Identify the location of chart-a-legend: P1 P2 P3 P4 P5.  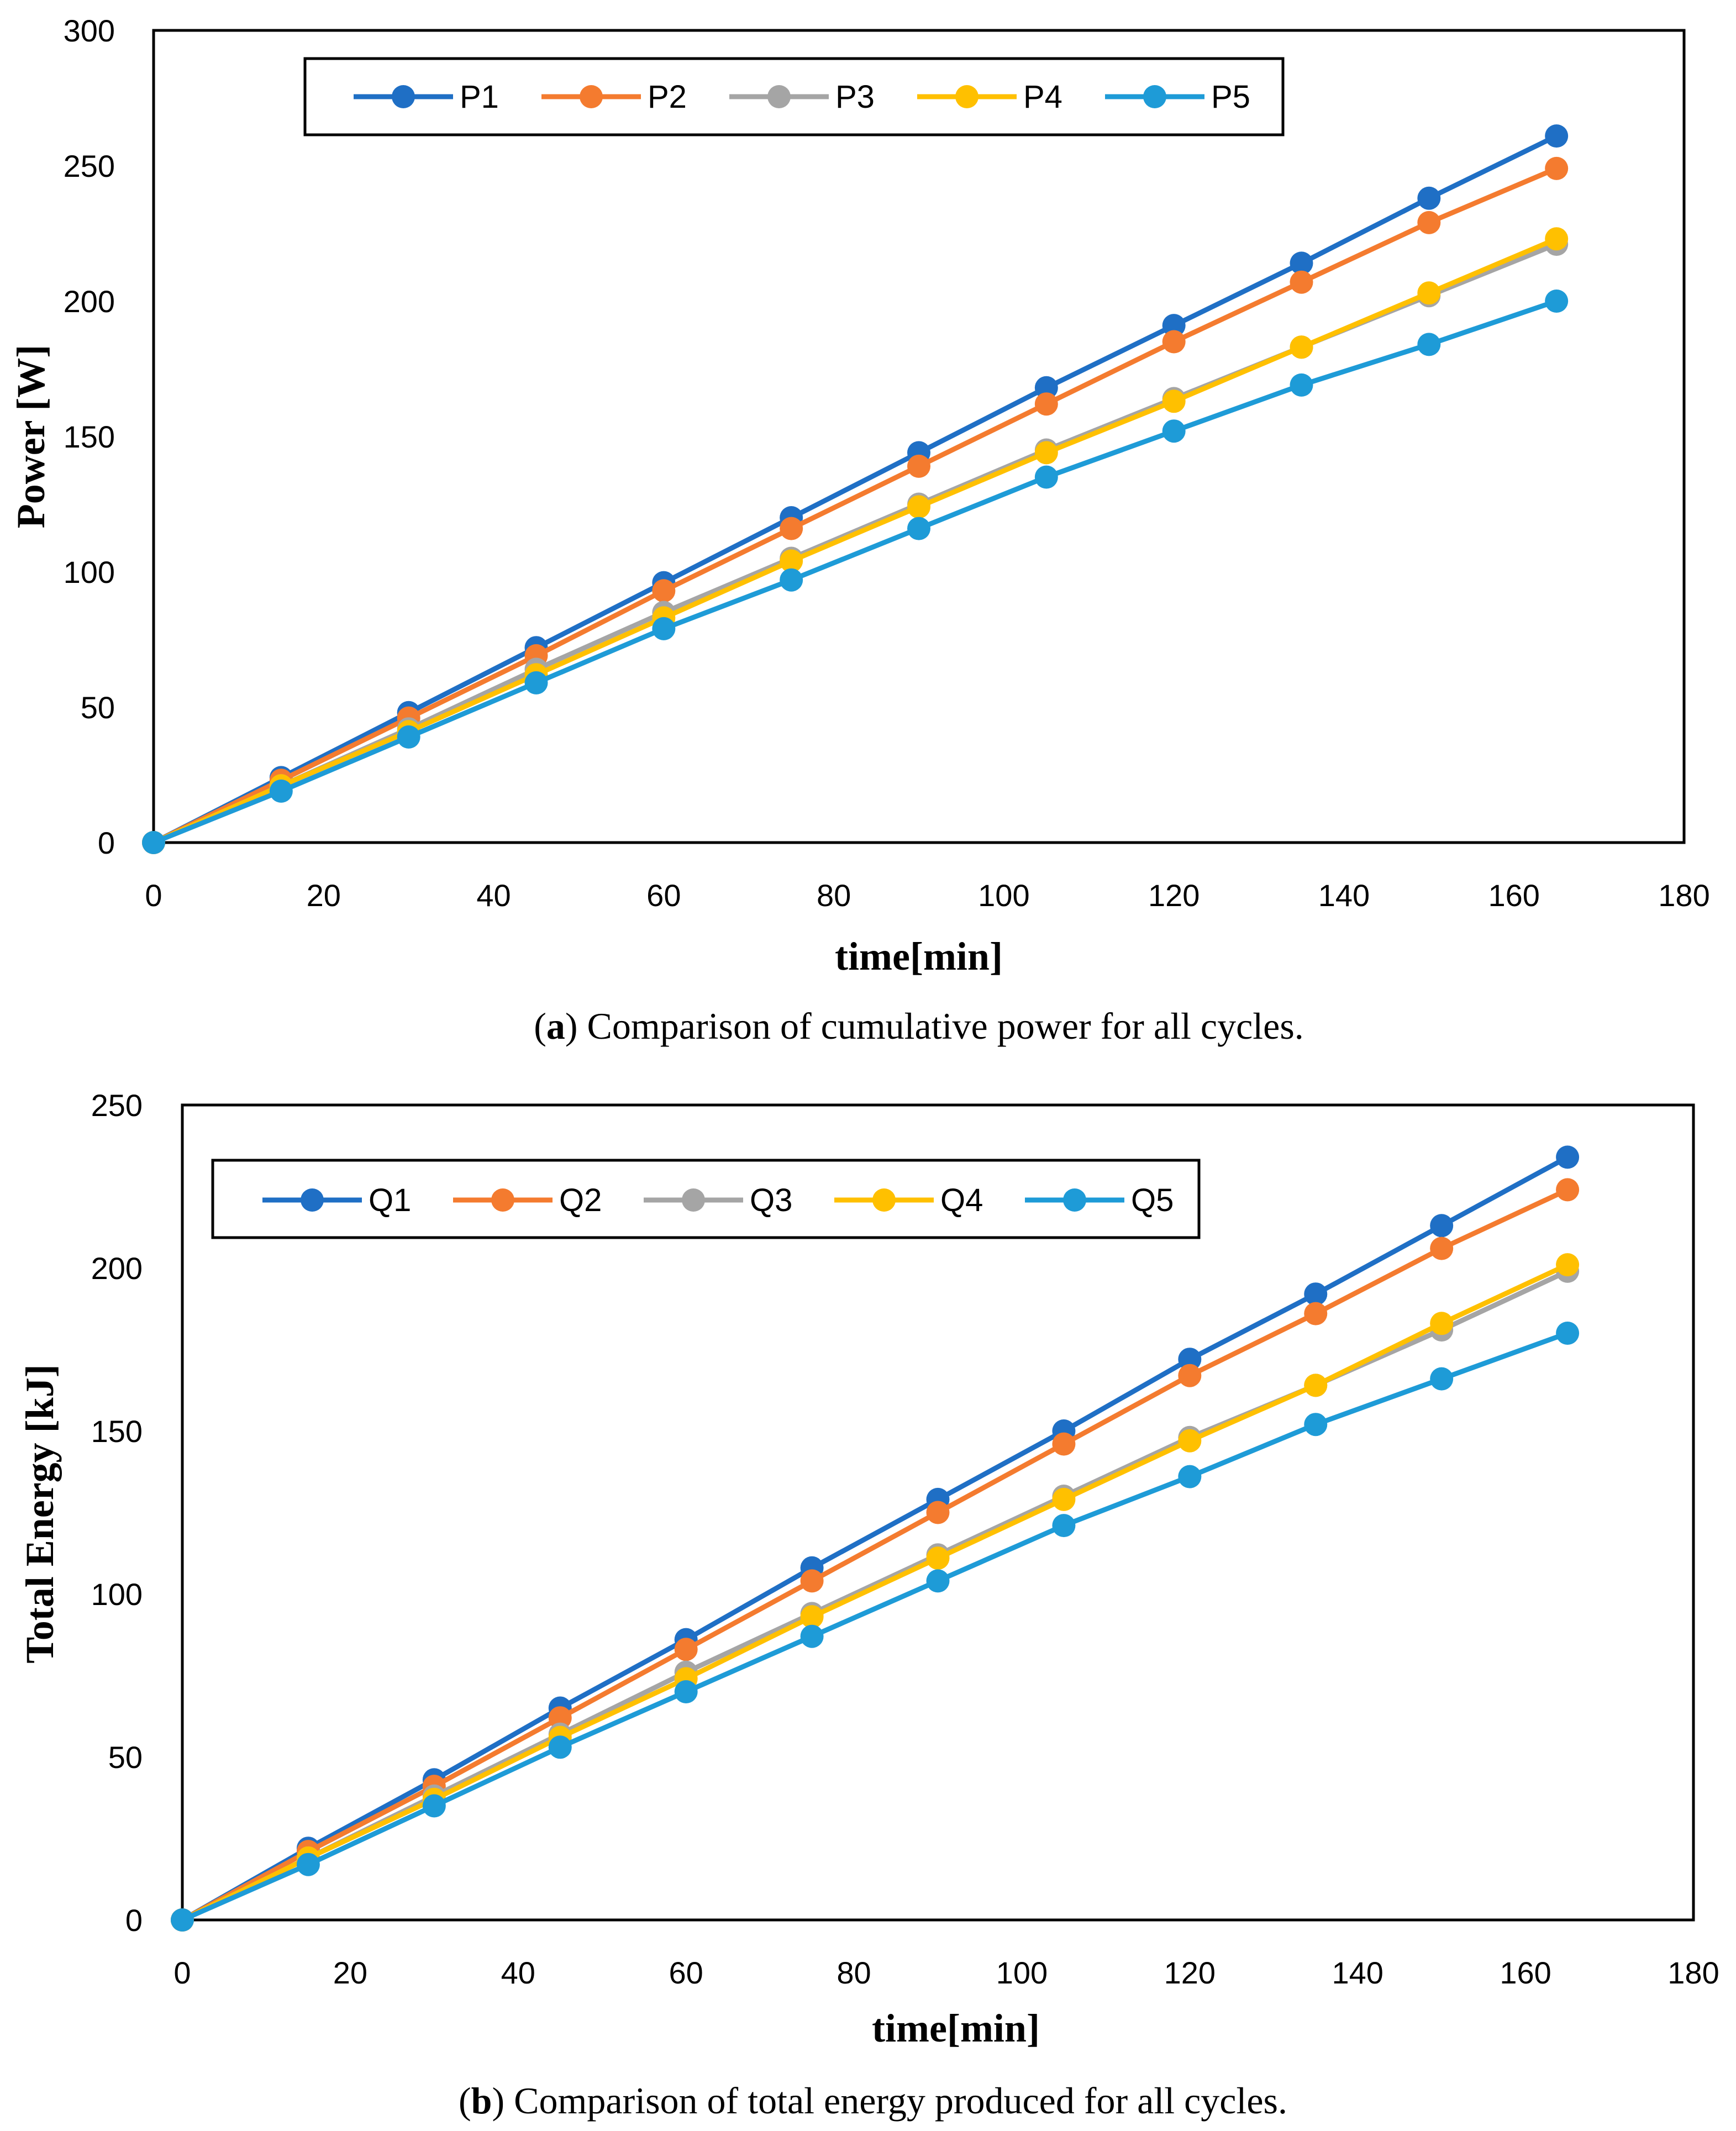
(794, 97).